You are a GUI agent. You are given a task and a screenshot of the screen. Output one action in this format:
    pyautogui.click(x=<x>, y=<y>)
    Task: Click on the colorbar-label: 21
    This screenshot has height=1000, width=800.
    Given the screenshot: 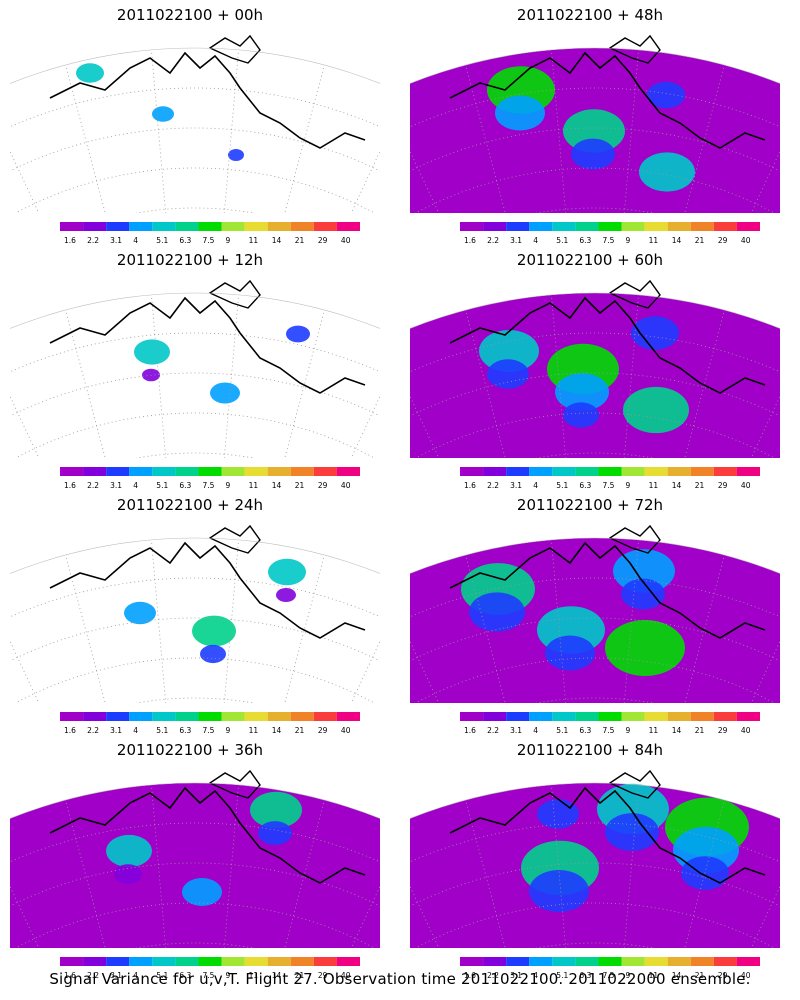 What is the action you would take?
    pyautogui.click(x=300, y=240)
    